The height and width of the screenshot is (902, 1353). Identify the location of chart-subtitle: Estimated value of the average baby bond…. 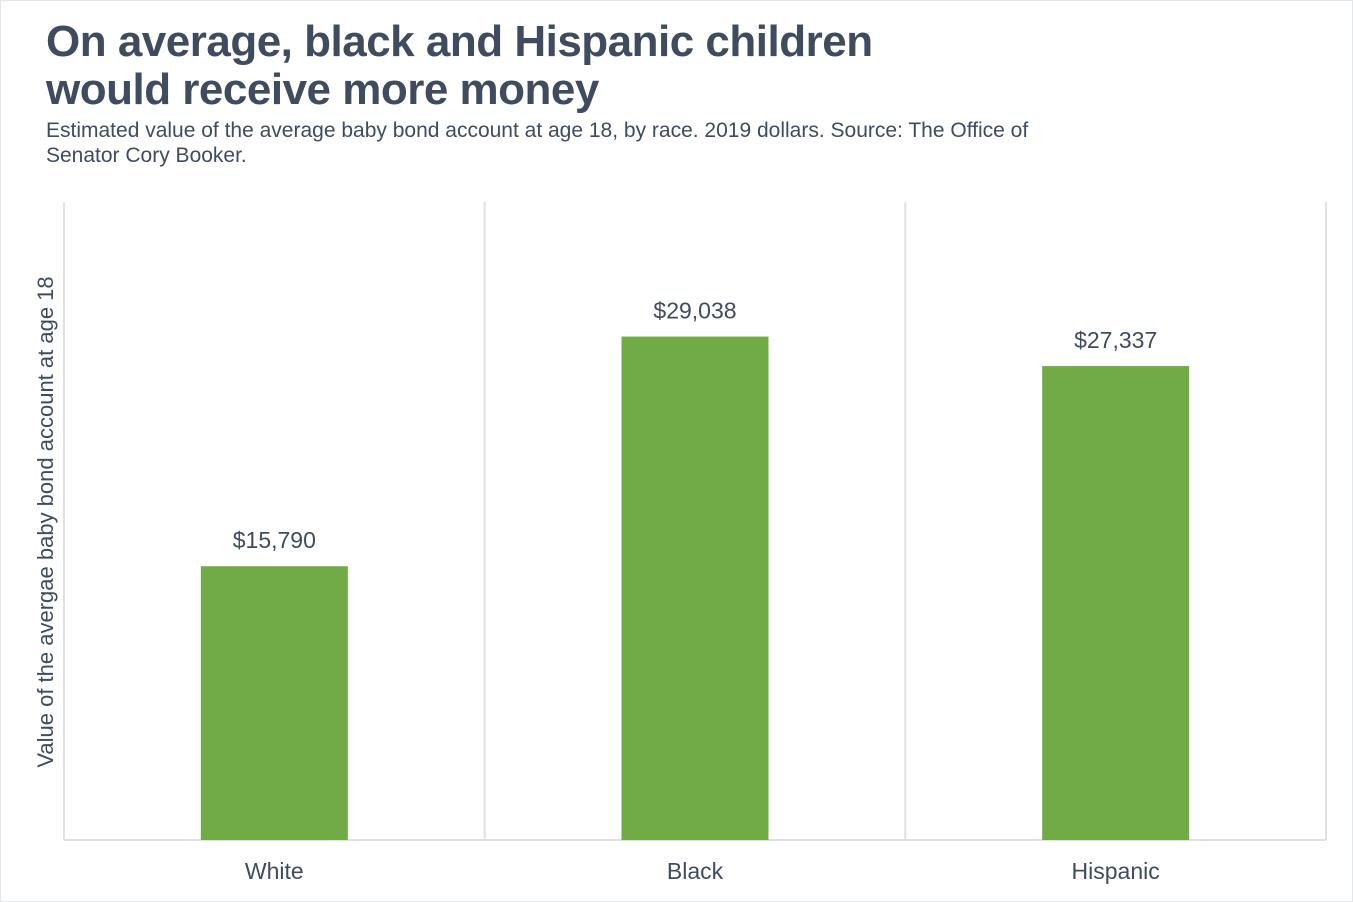
(537, 143).